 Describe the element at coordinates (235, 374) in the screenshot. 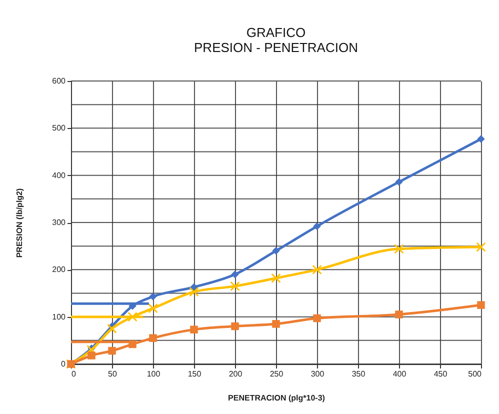

I see `x-tick-label: 200` at that location.